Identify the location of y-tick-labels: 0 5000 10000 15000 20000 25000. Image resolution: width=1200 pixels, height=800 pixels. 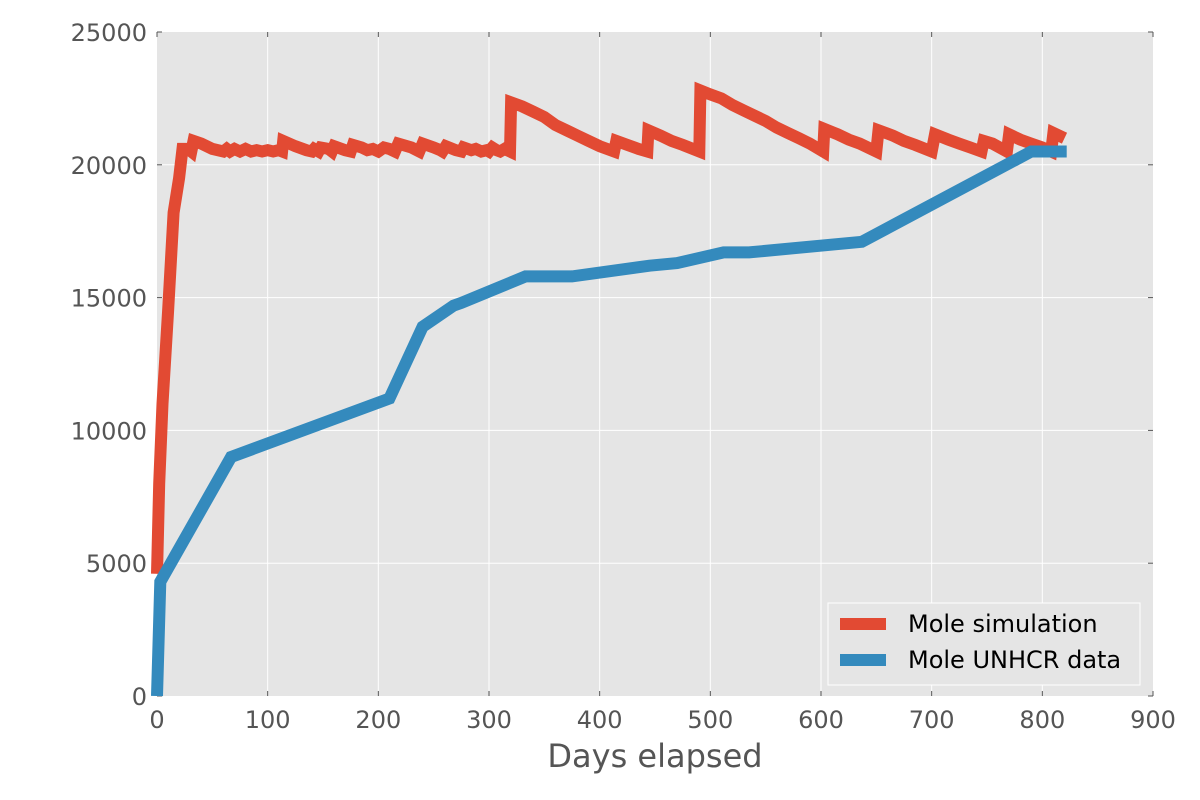
(109, 365).